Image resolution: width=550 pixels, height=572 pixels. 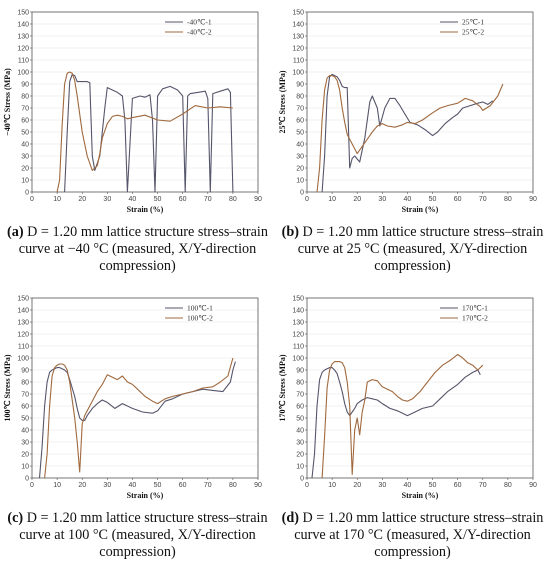 What do you see at coordinates (107, 199) in the screenshot?
I see `x-tick-label: 30` at bounding box center [107, 199].